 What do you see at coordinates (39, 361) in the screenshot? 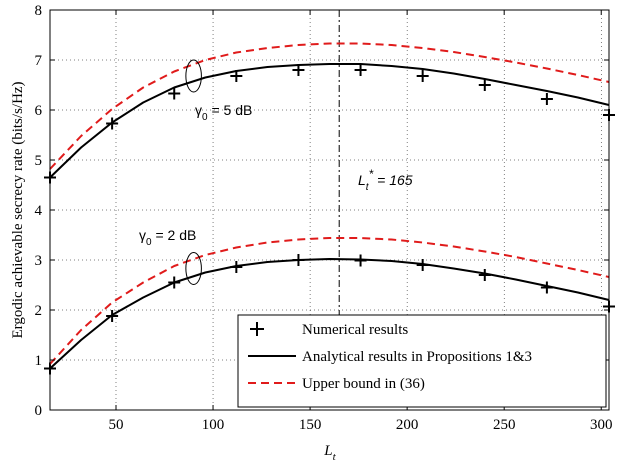
I see `y-tick-label-1: 1` at bounding box center [39, 361].